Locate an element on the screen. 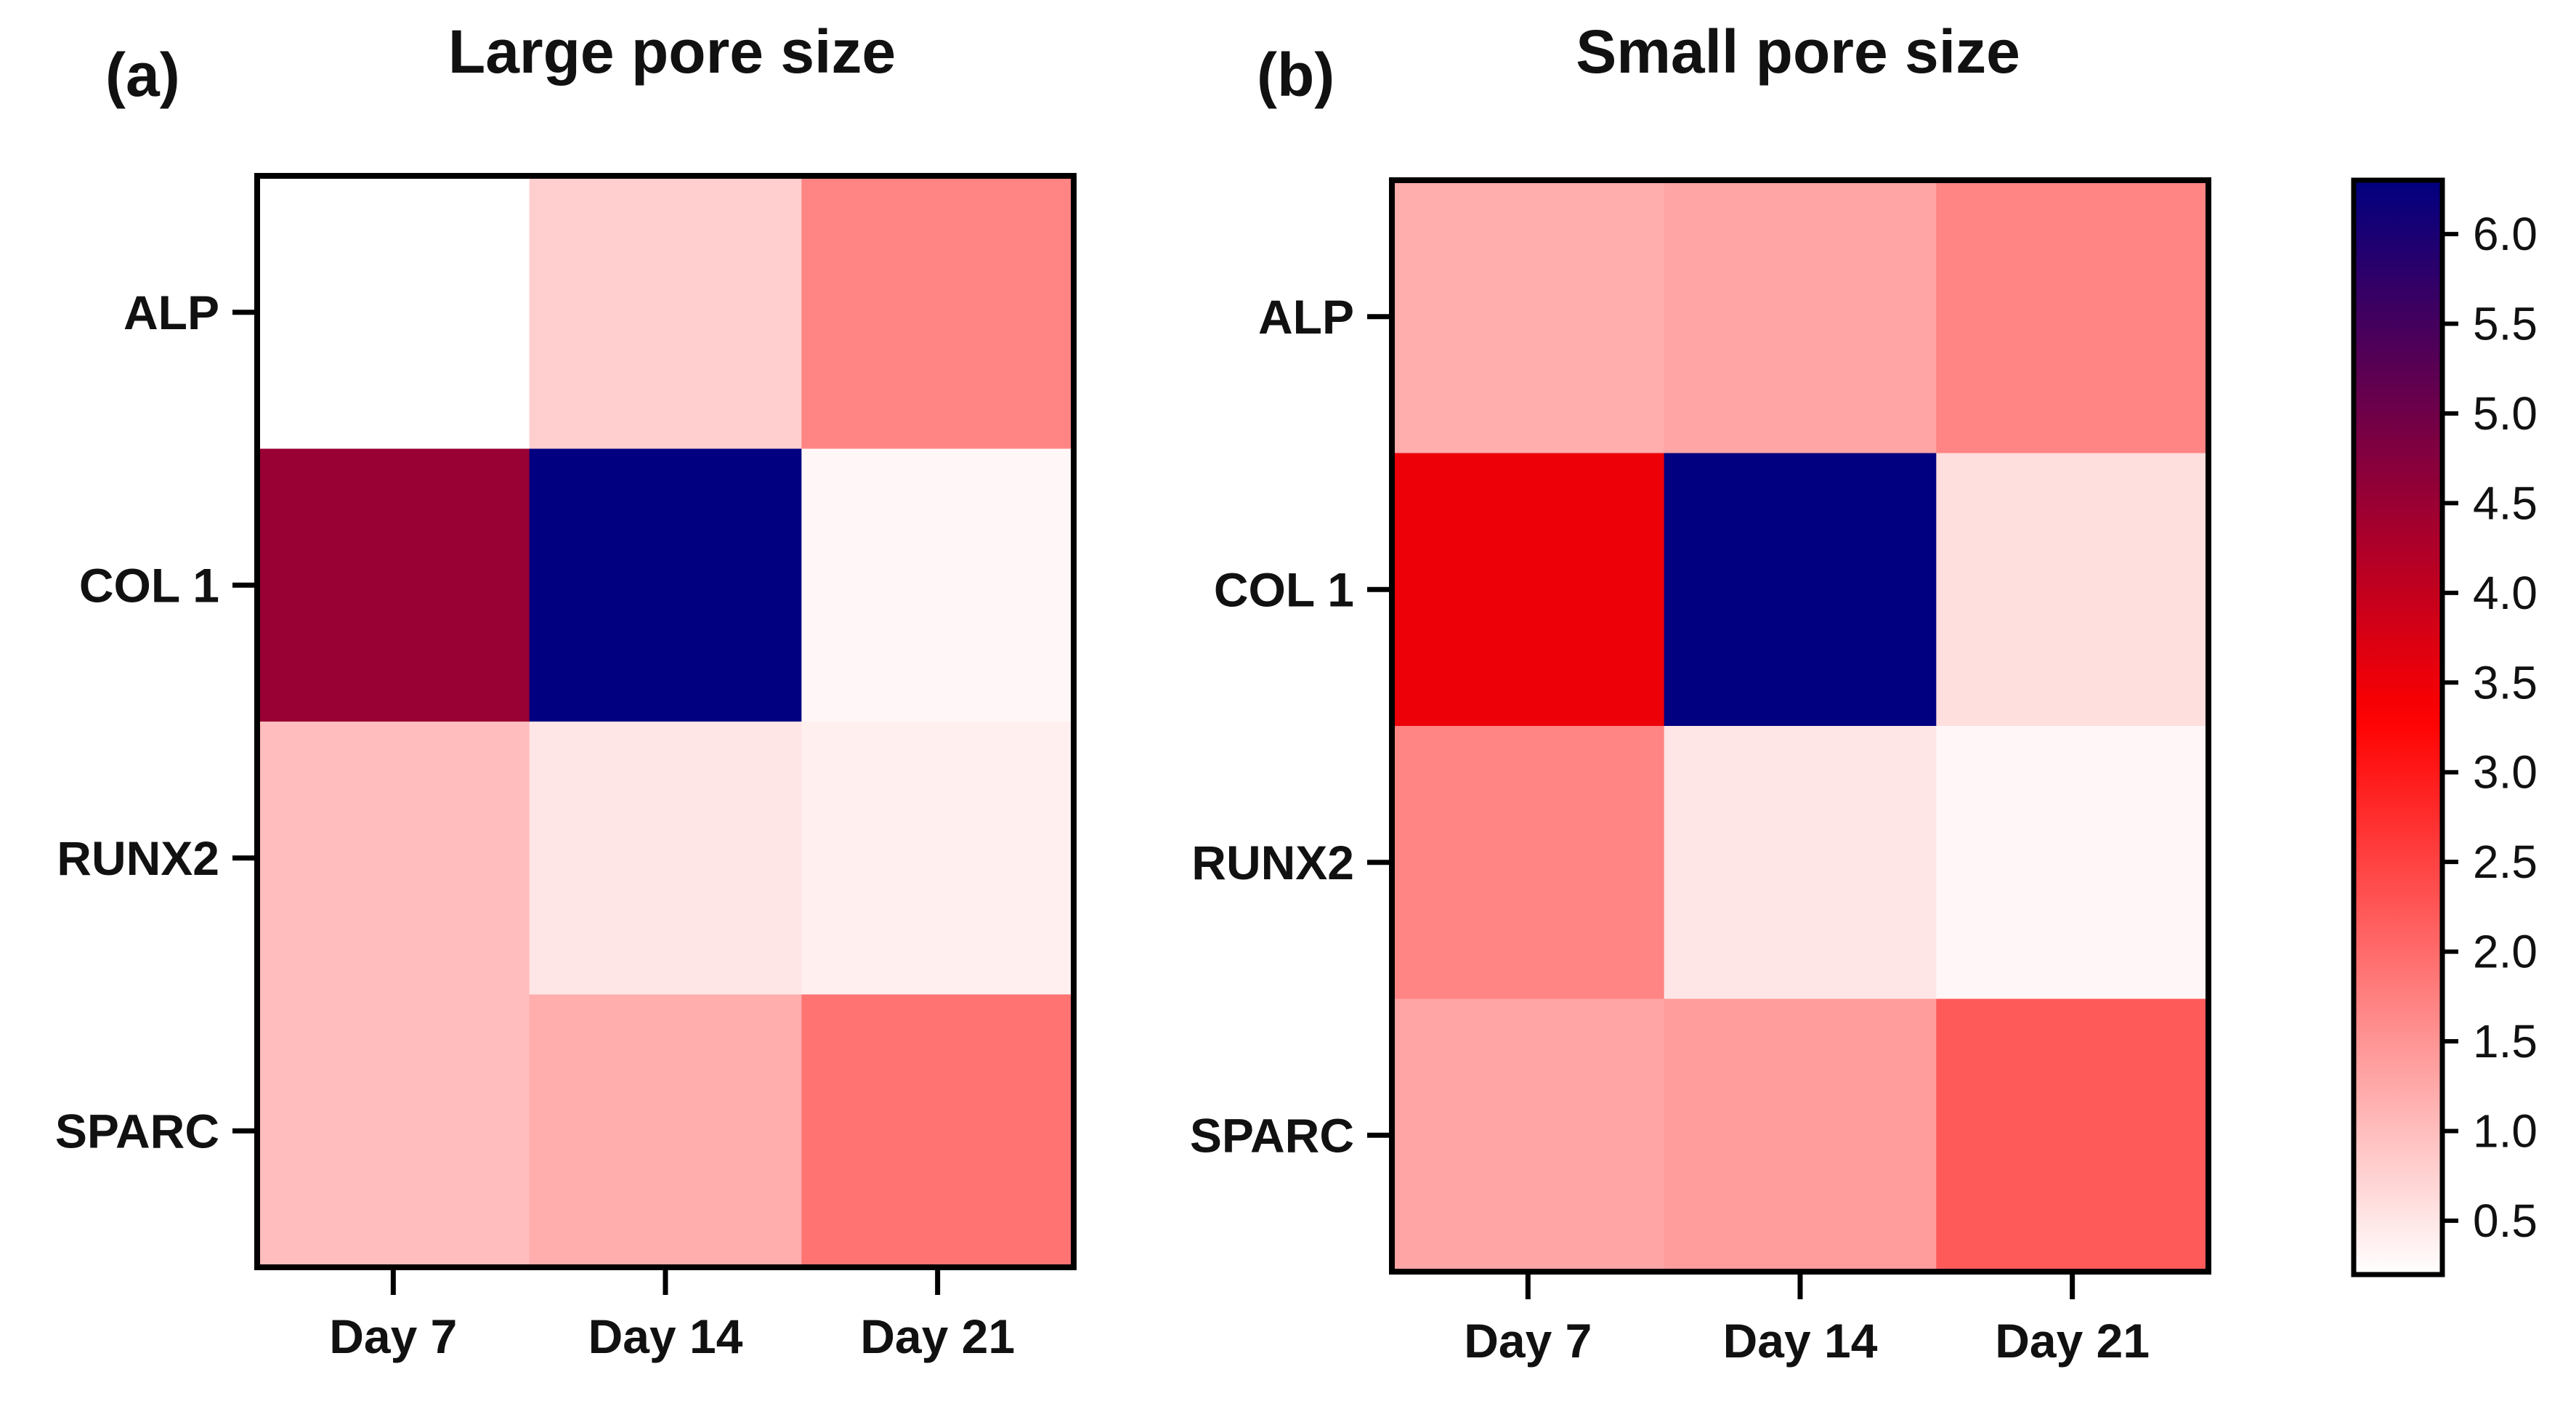 The image size is (2576, 1401). heatmap-cell-b-r1-c2 is located at coordinates (2072, 590).